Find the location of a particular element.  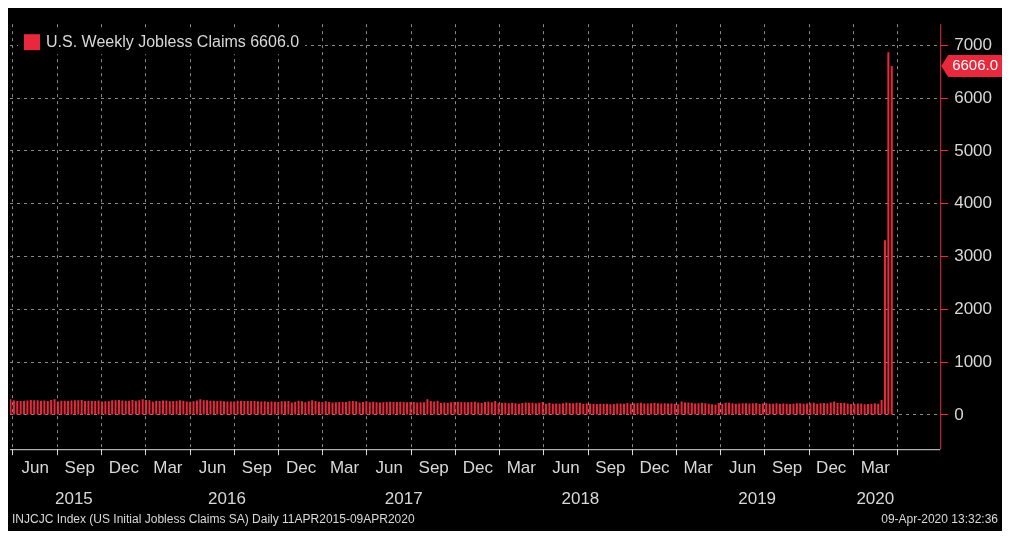

x2-tick-label: 2015 is located at coordinates (74, 499).